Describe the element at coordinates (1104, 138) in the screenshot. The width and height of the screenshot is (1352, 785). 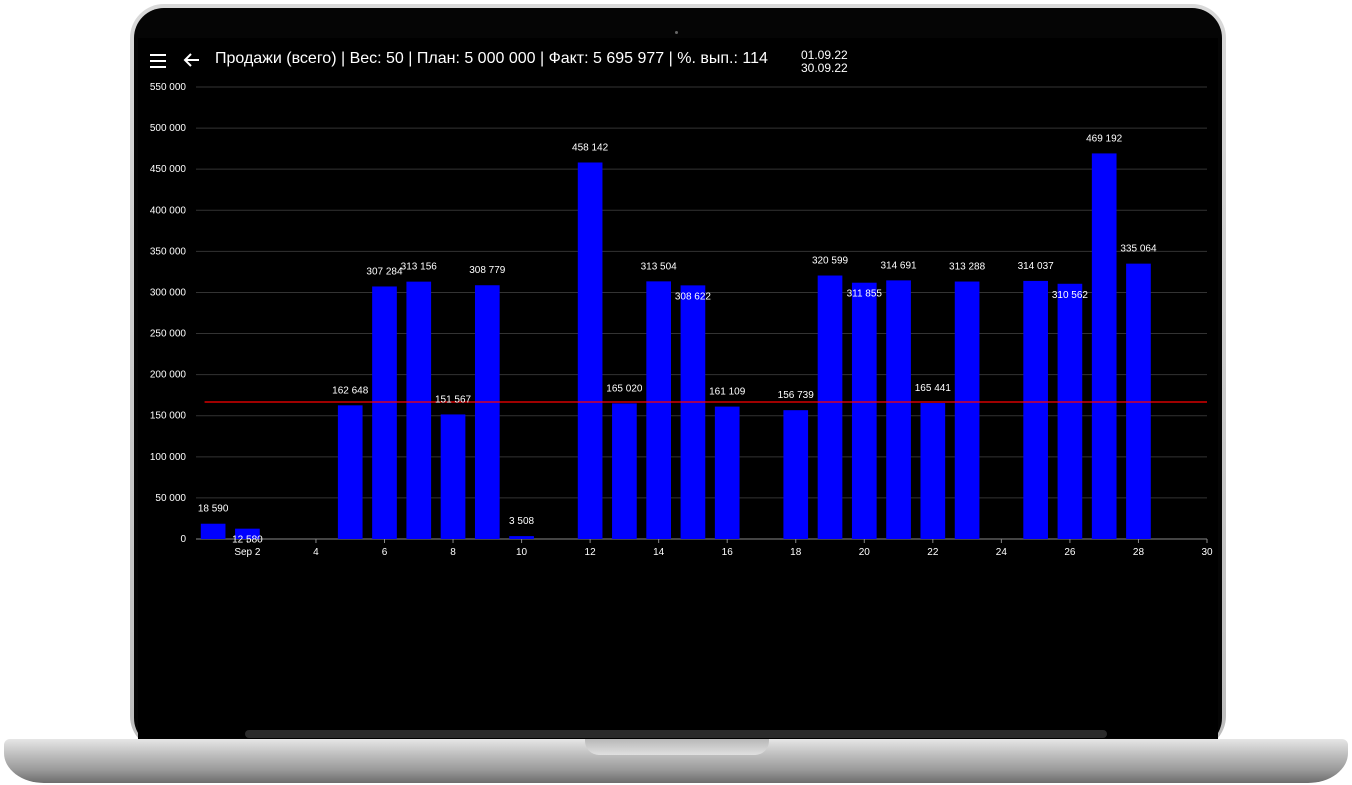
I see `bar-value-label: 469 192` at that location.